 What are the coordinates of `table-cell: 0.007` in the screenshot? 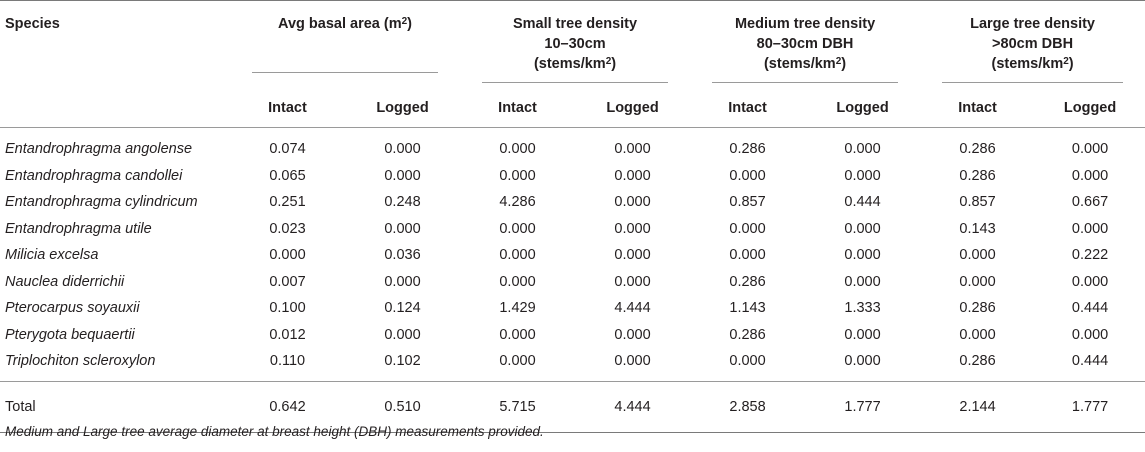 It's located at (287, 281).